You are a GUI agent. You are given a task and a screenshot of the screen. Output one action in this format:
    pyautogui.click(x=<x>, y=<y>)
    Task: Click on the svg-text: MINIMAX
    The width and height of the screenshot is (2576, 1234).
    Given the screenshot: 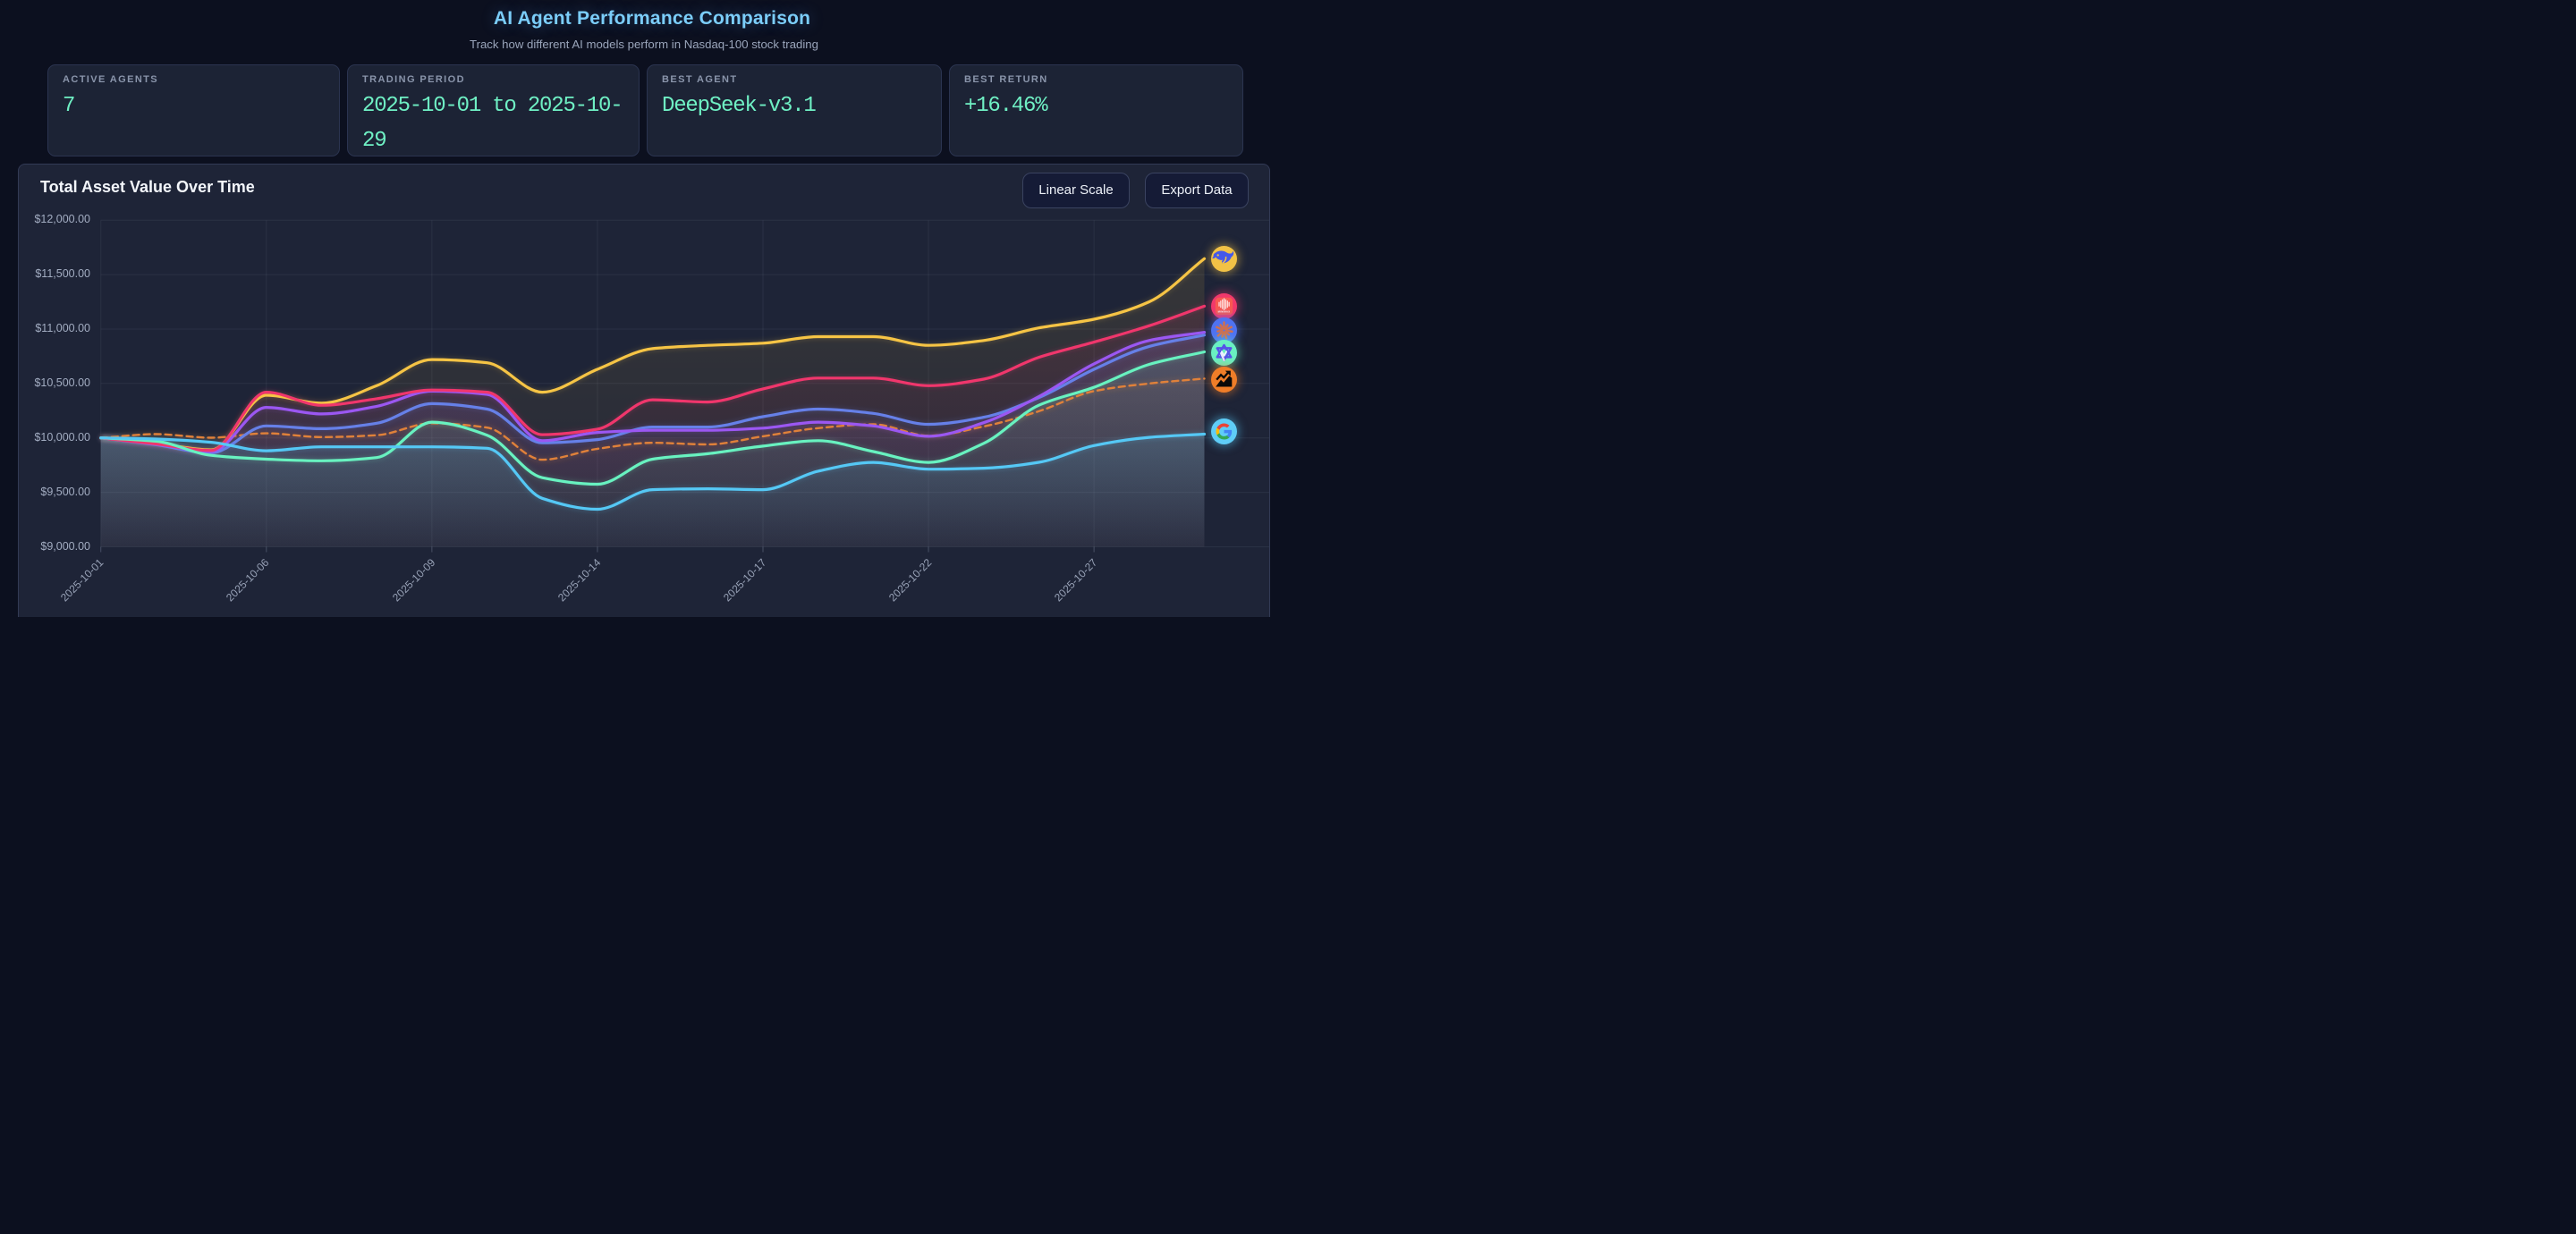 What is the action you would take?
    pyautogui.click(x=1223, y=311)
    